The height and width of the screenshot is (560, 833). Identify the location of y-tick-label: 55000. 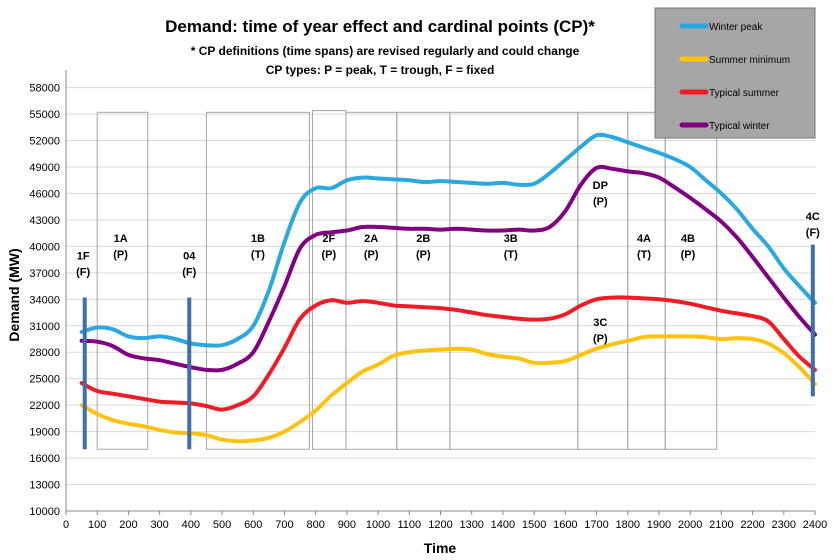
(44, 115).